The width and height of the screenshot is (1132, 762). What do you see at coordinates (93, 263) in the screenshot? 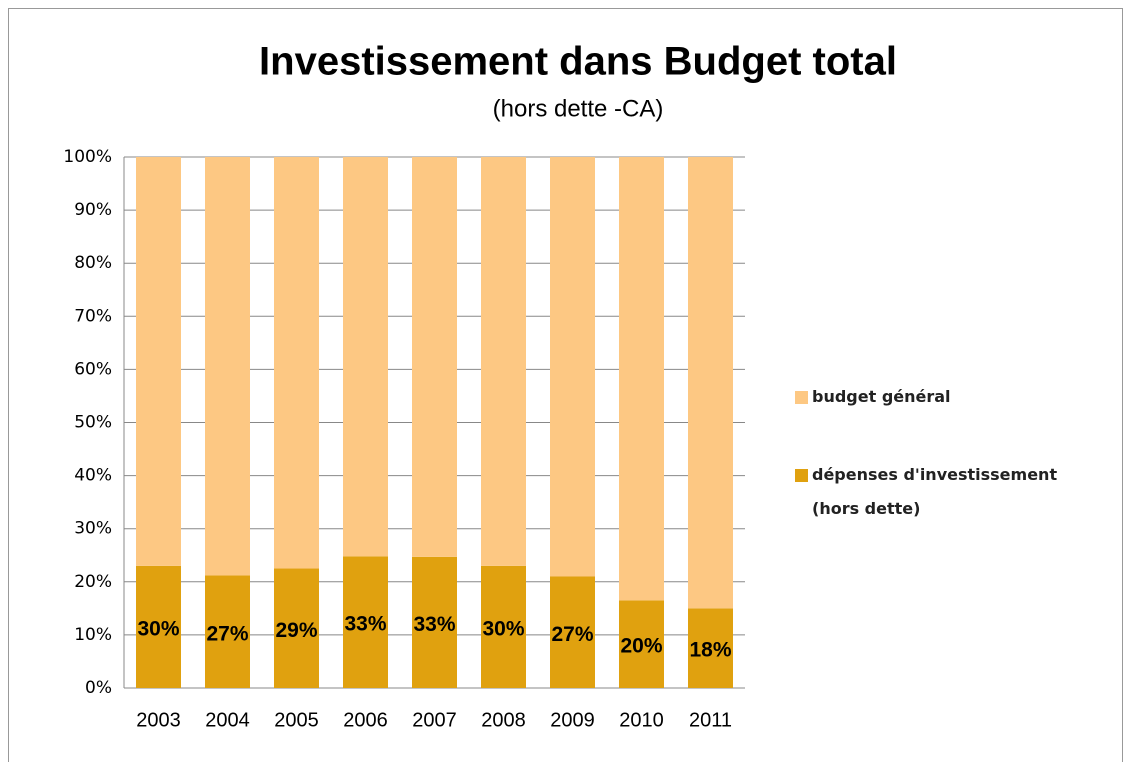
I see `y-tick-label: 80%` at bounding box center [93, 263].